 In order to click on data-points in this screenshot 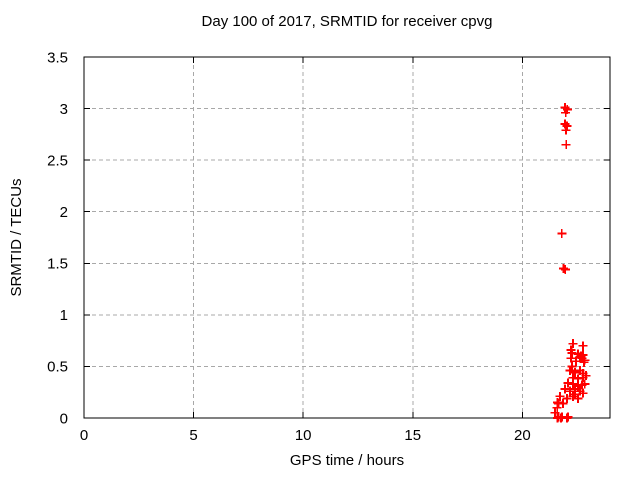, I will do `click(570, 263)`.